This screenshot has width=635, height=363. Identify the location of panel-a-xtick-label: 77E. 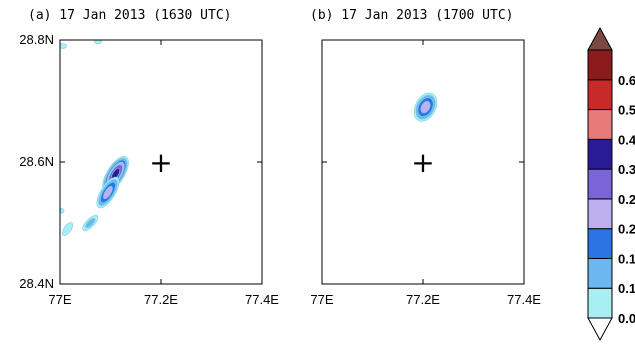
(59, 299).